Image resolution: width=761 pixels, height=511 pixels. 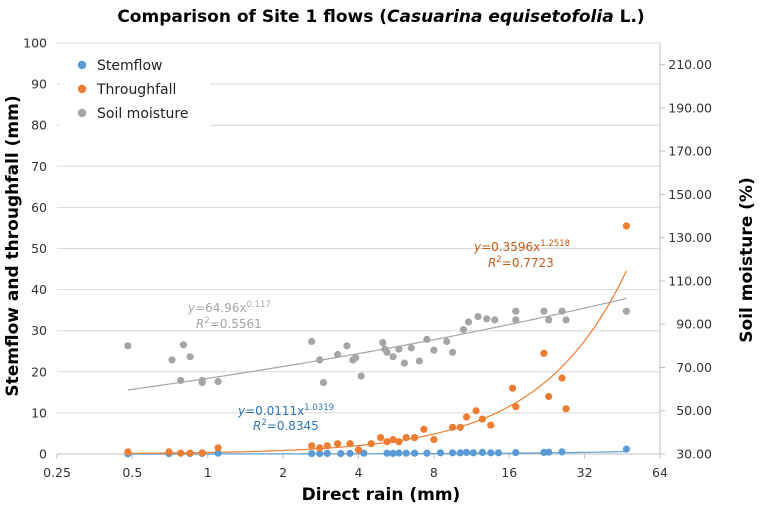 What do you see at coordinates (57, 472) in the screenshot?
I see `x-tick-label: 0.25` at bounding box center [57, 472].